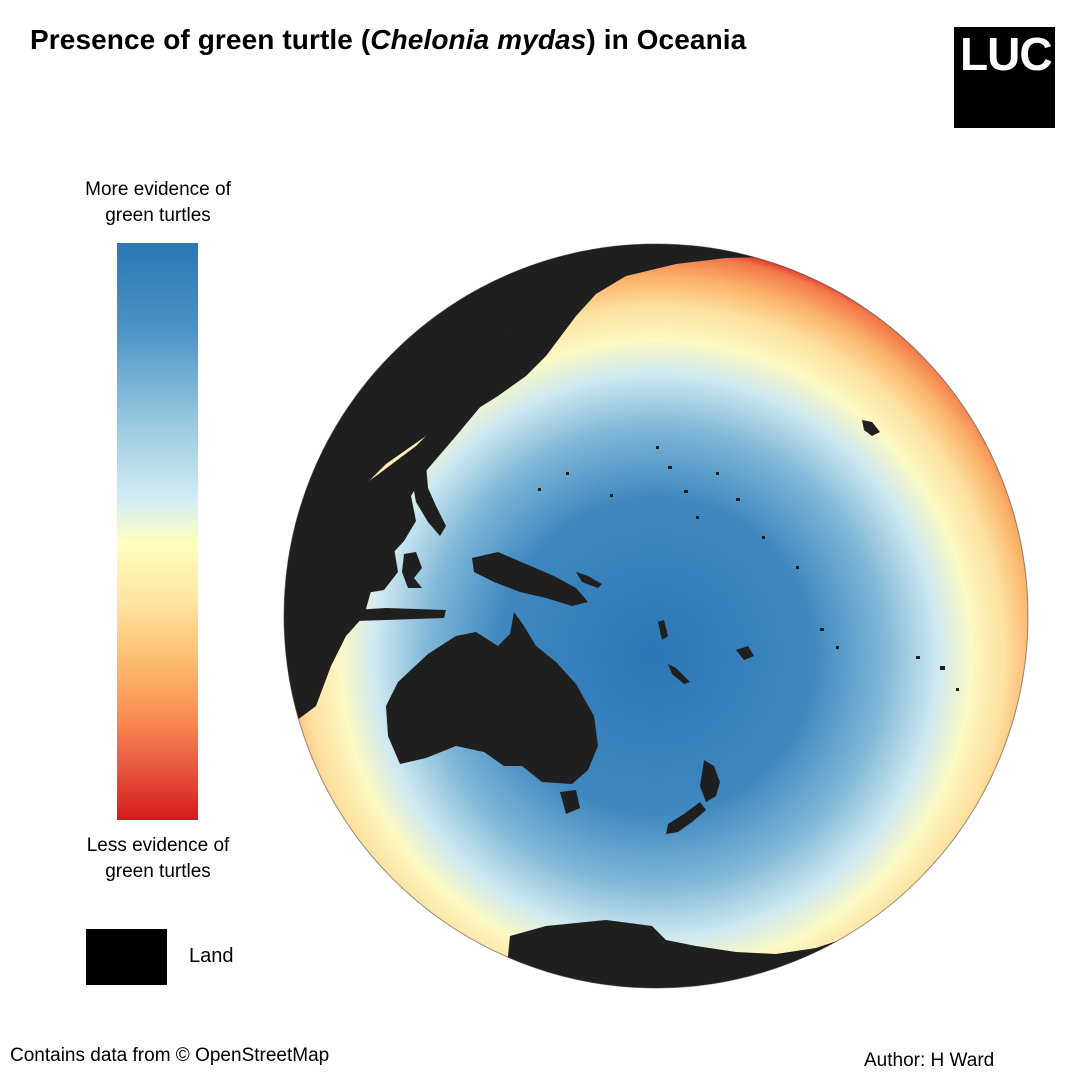 The height and width of the screenshot is (1080, 1080). Describe the element at coordinates (384, 615) in the screenshot. I see `landmass-java` at that location.